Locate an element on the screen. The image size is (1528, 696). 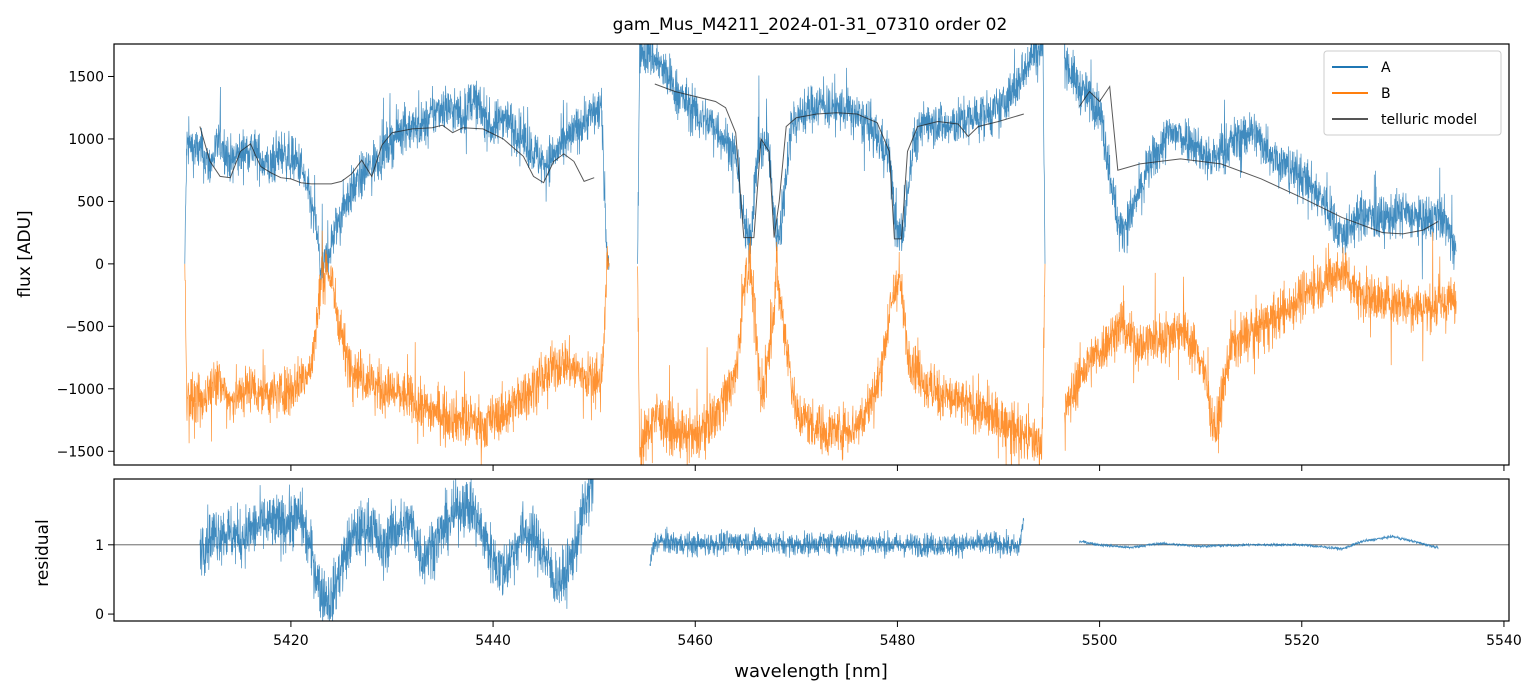
x-tick-label: 5540 is located at coordinates (1504, 641).